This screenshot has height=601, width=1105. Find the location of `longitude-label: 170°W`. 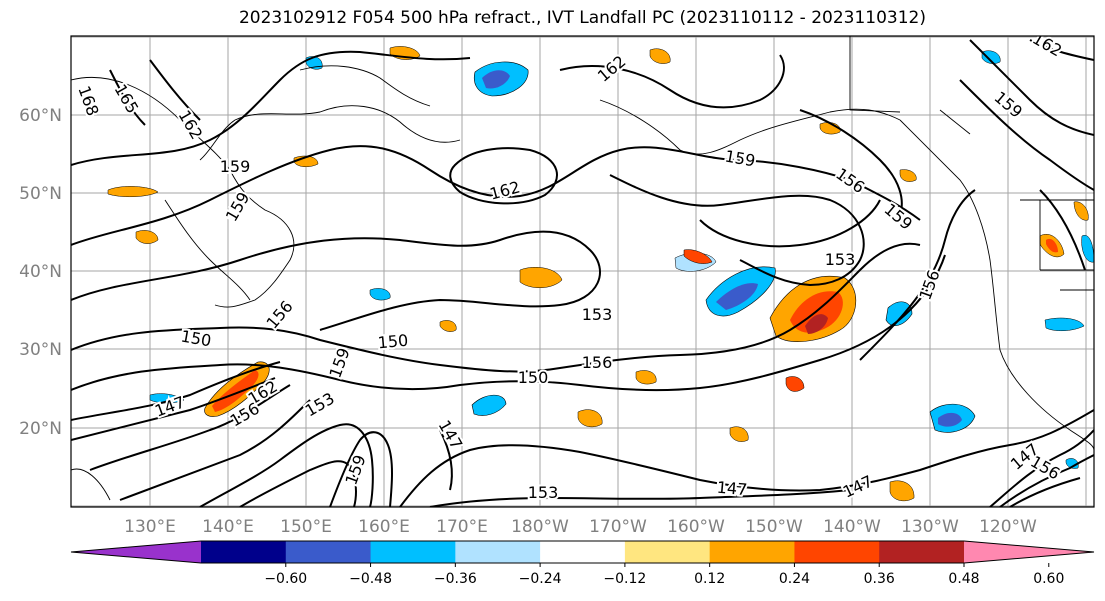

longitude-label: 170°W is located at coordinates (618, 527).